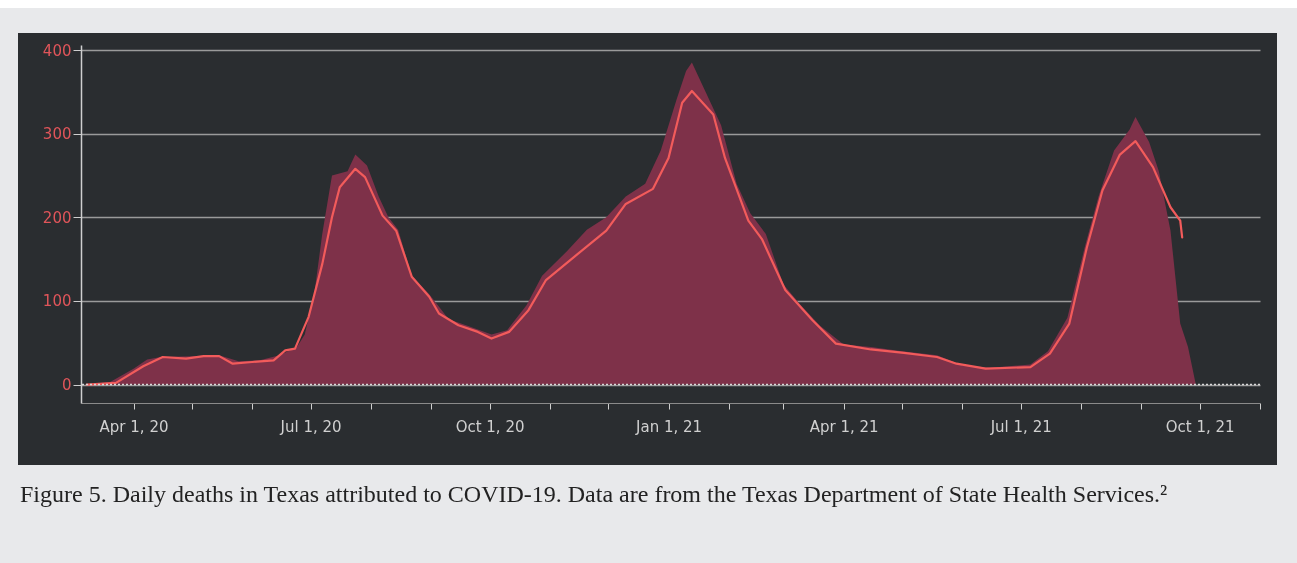  Describe the element at coordinates (66, 385) in the screenshot. I see `y-tick-label: 0` at that location.